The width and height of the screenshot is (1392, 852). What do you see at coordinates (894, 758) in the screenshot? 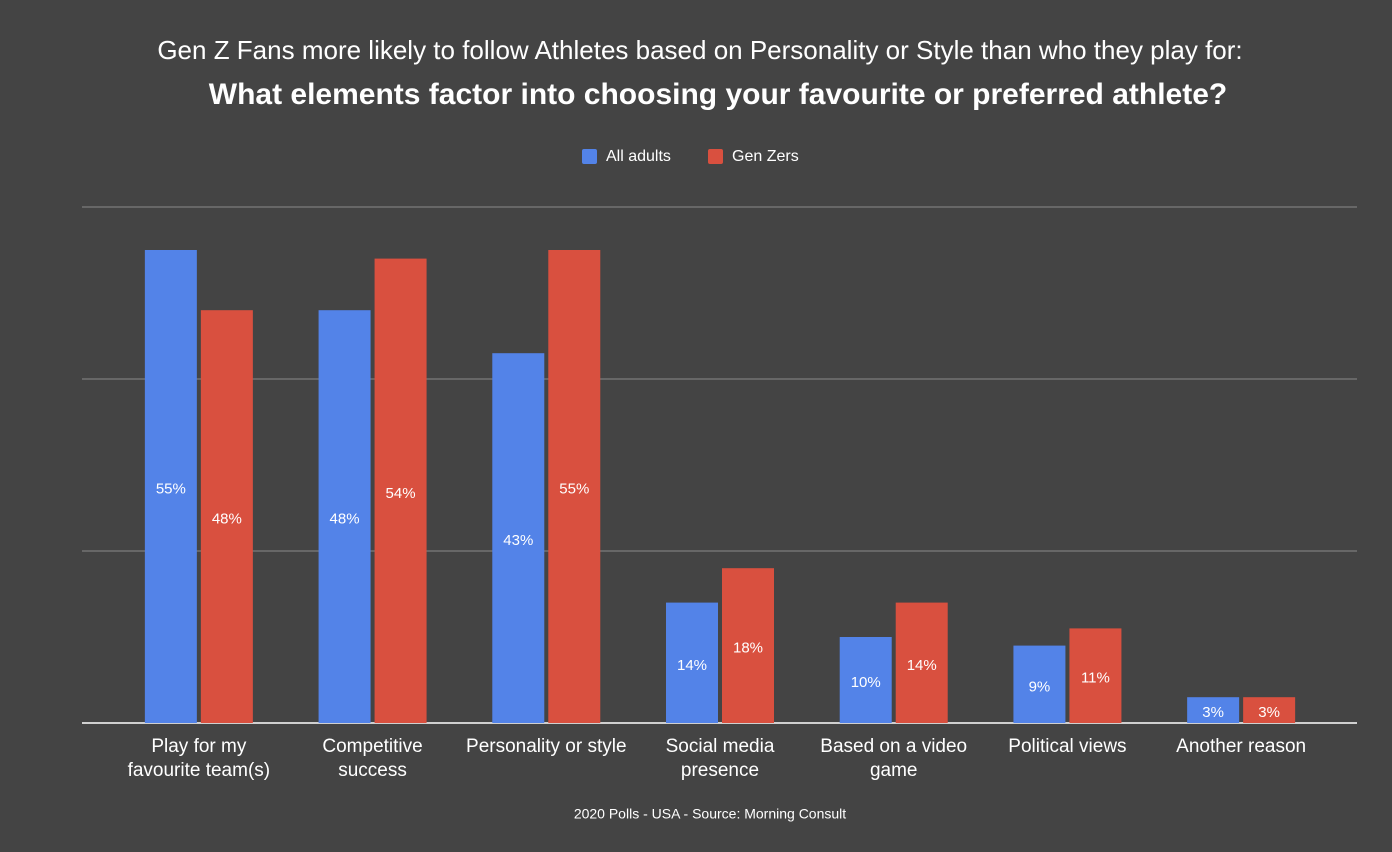
I see `x-tick-label: Based on a video game` at bounding box center [894, 758].